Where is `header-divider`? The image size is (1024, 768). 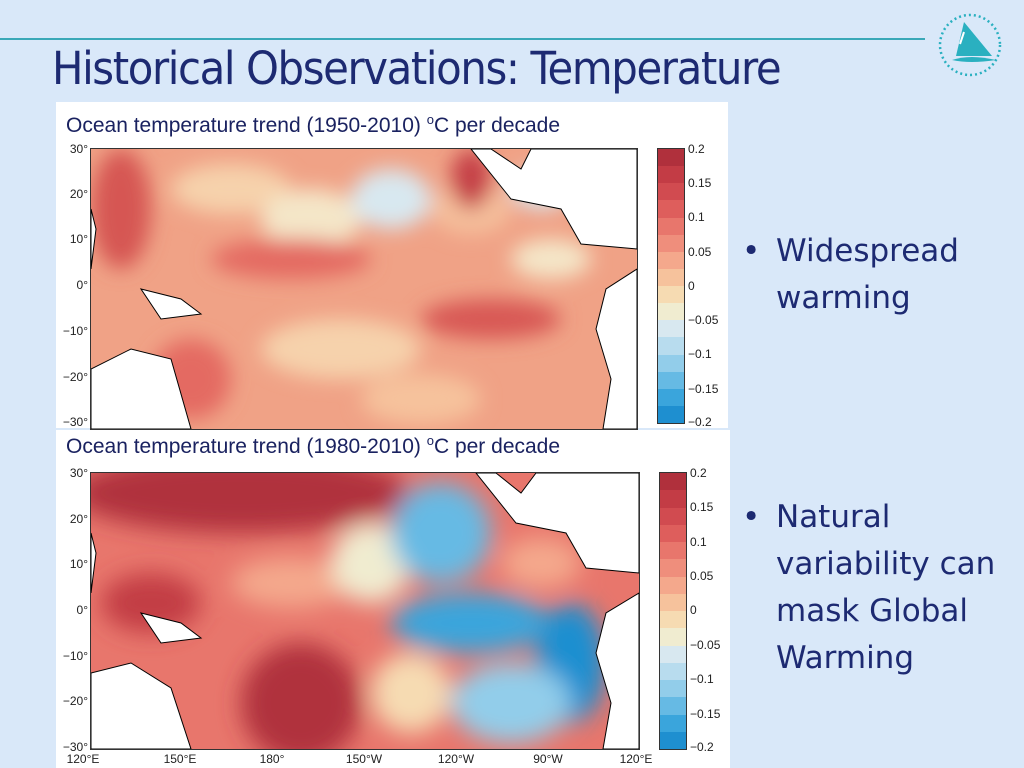
header-divider is located at coordinates (462, 39).